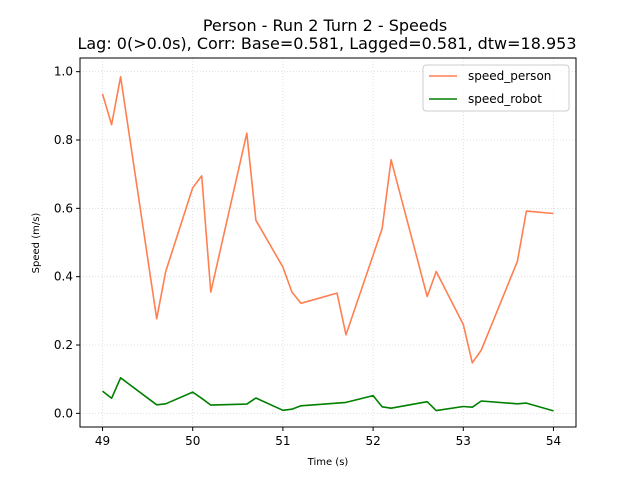 Image resolution: width=640 pixels, height=480 pixels. What do you see at coordinates (463, 441) in the screenshot?
I see `x-tick-label: 53` at bounding box center [463, 441].